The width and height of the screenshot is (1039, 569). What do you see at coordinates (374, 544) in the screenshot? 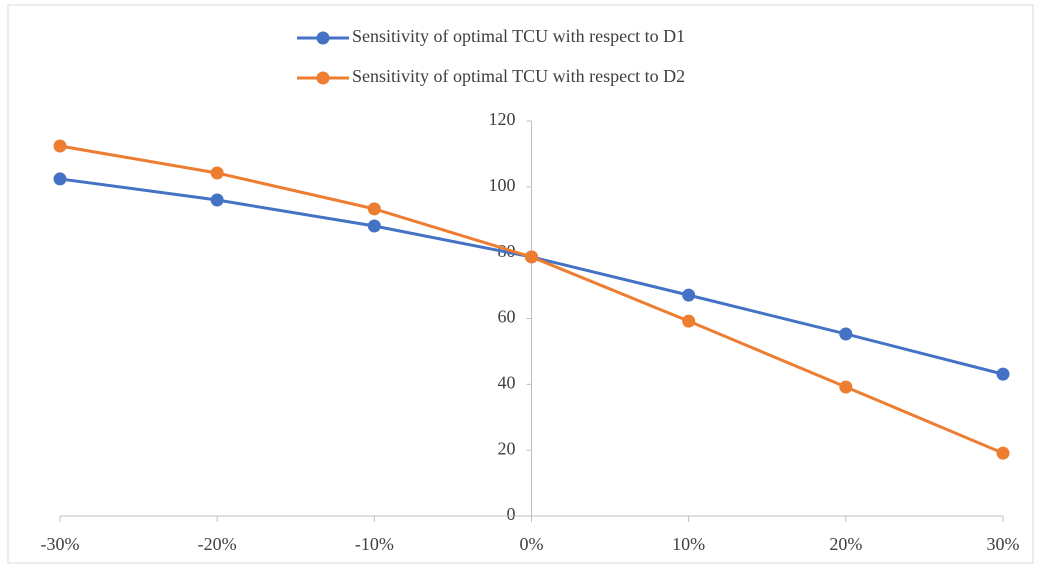
I see `x-tick-label: -10%` at bounding box center [374, 544].